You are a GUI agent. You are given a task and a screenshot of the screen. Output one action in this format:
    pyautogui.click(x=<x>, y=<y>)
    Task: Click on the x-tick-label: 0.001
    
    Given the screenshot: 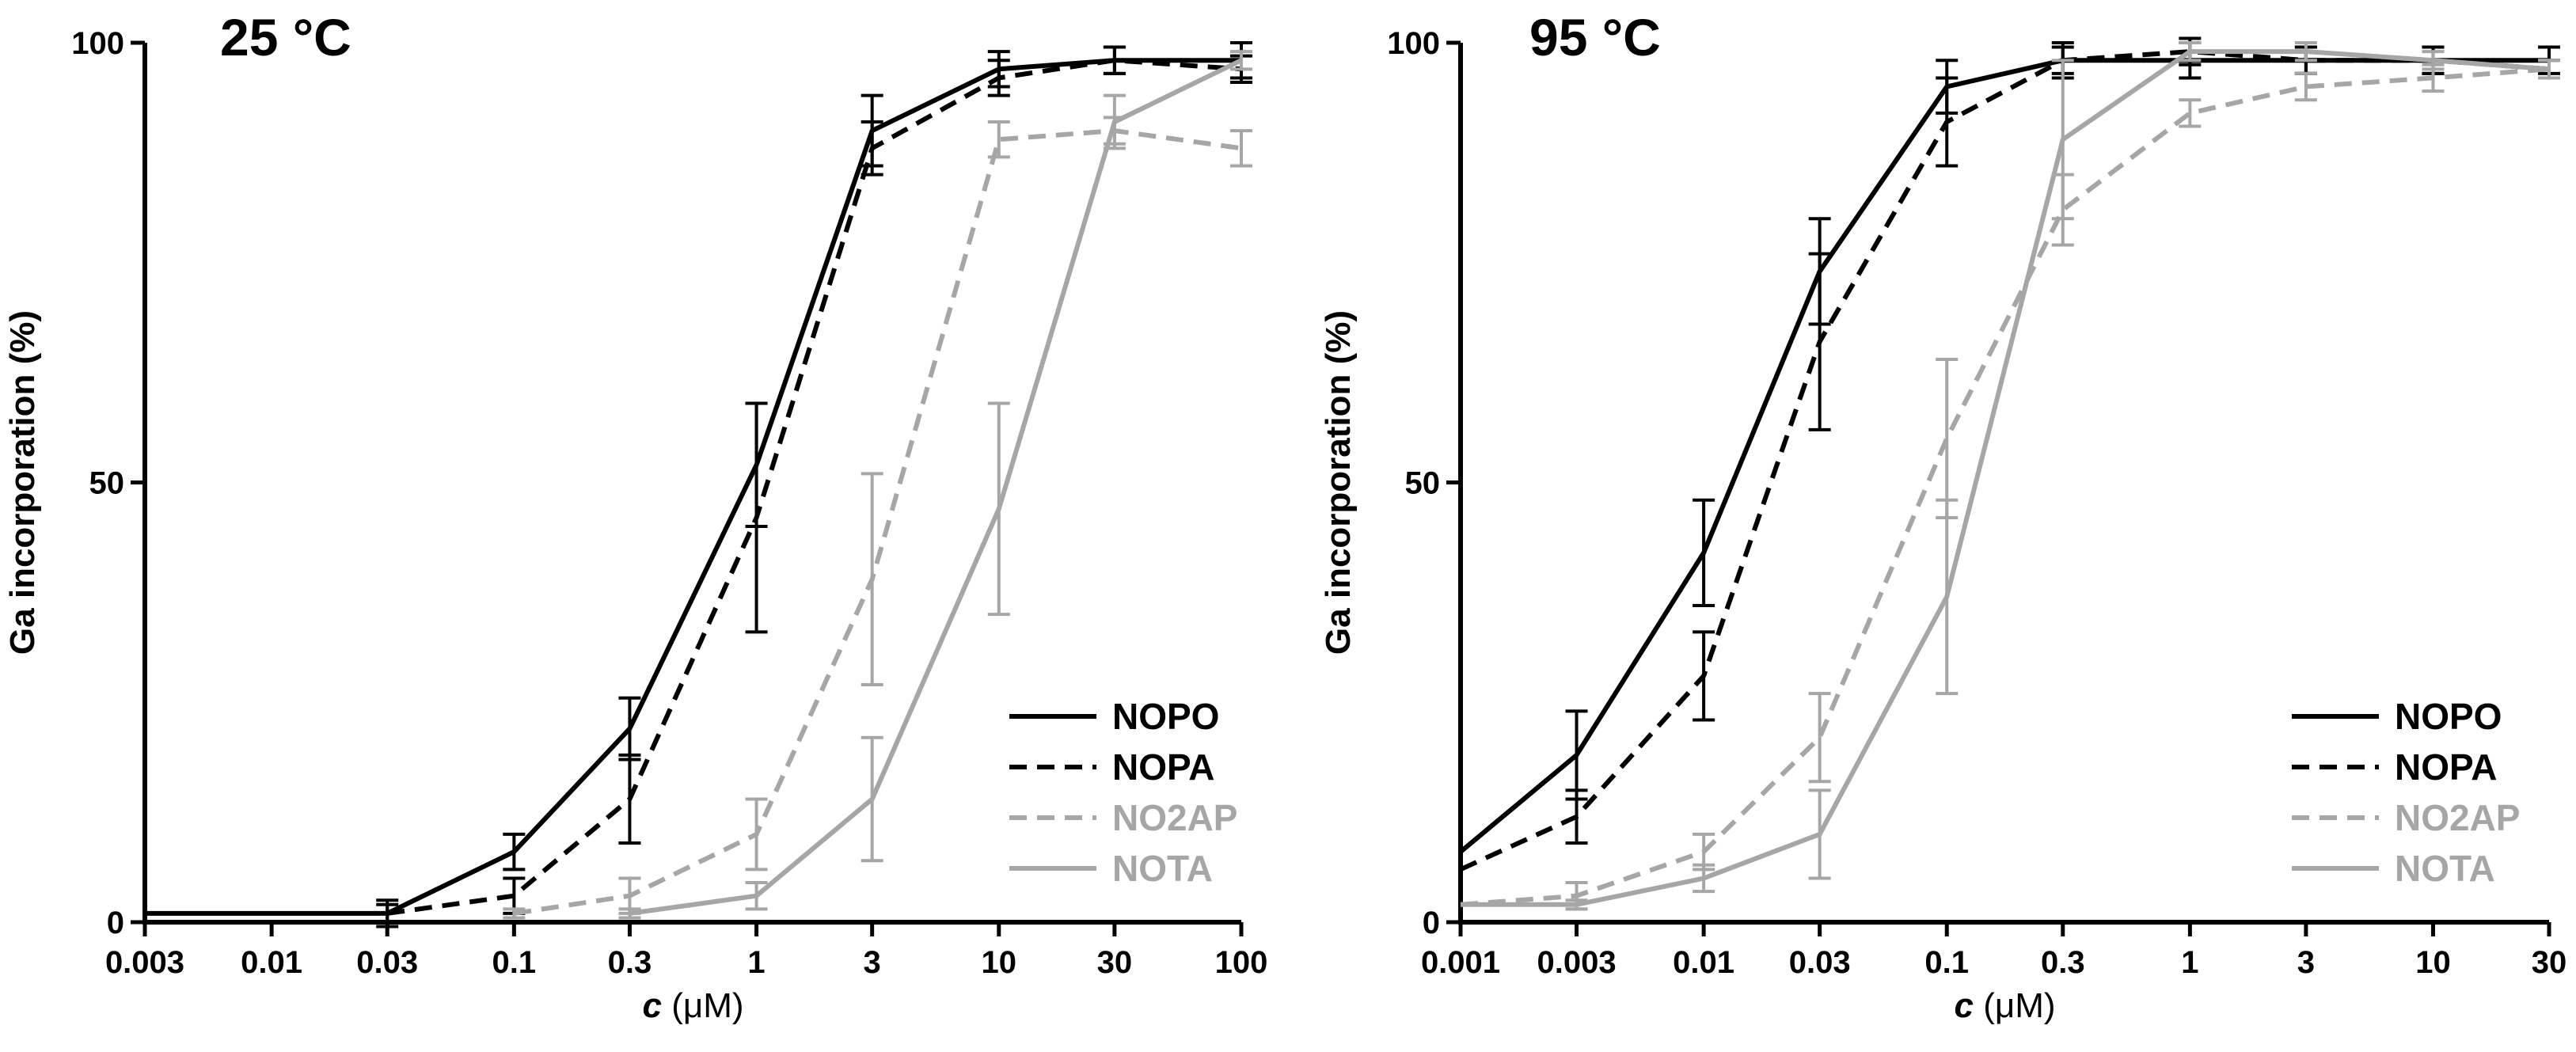 What is the action you would take?
    pyautogui.click(x=1461, y=962)
    